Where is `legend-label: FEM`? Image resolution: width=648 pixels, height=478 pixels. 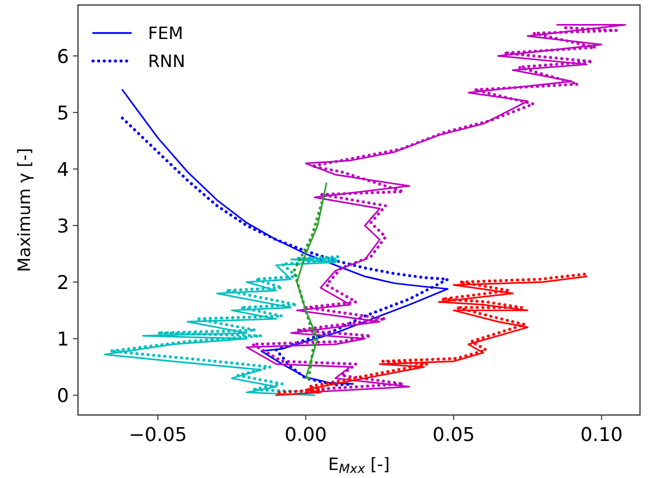
legend-label: FEM is located at coordinates (166, 34).